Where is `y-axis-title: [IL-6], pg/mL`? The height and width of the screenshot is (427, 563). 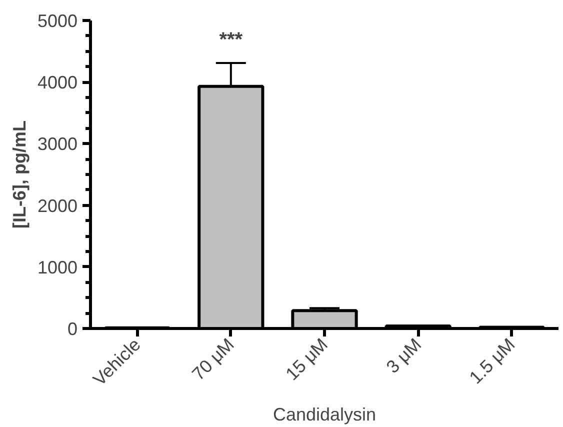 y-axis-title: [IL-6], pg/mL is located at coordinates (19, 174).